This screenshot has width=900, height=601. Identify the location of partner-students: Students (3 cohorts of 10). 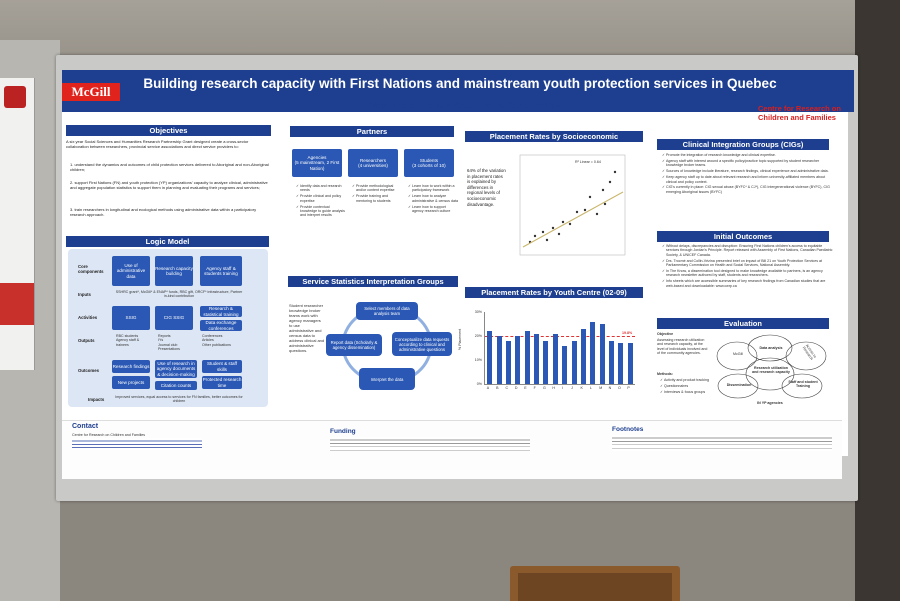
(429, 163).